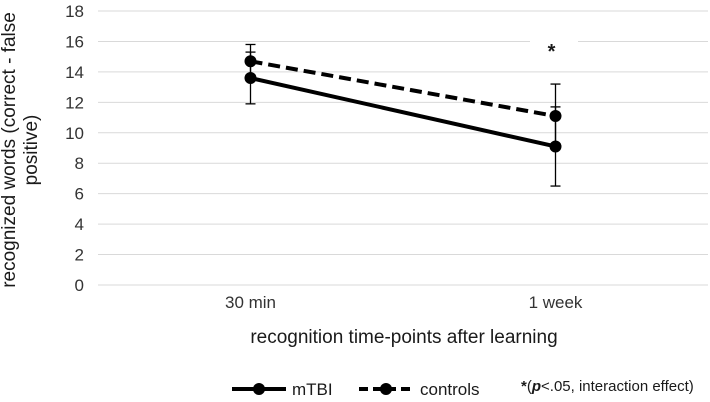 This screenshot has width=710, height=402. I want to click on y-tick-label: 8, so click(79, 163).